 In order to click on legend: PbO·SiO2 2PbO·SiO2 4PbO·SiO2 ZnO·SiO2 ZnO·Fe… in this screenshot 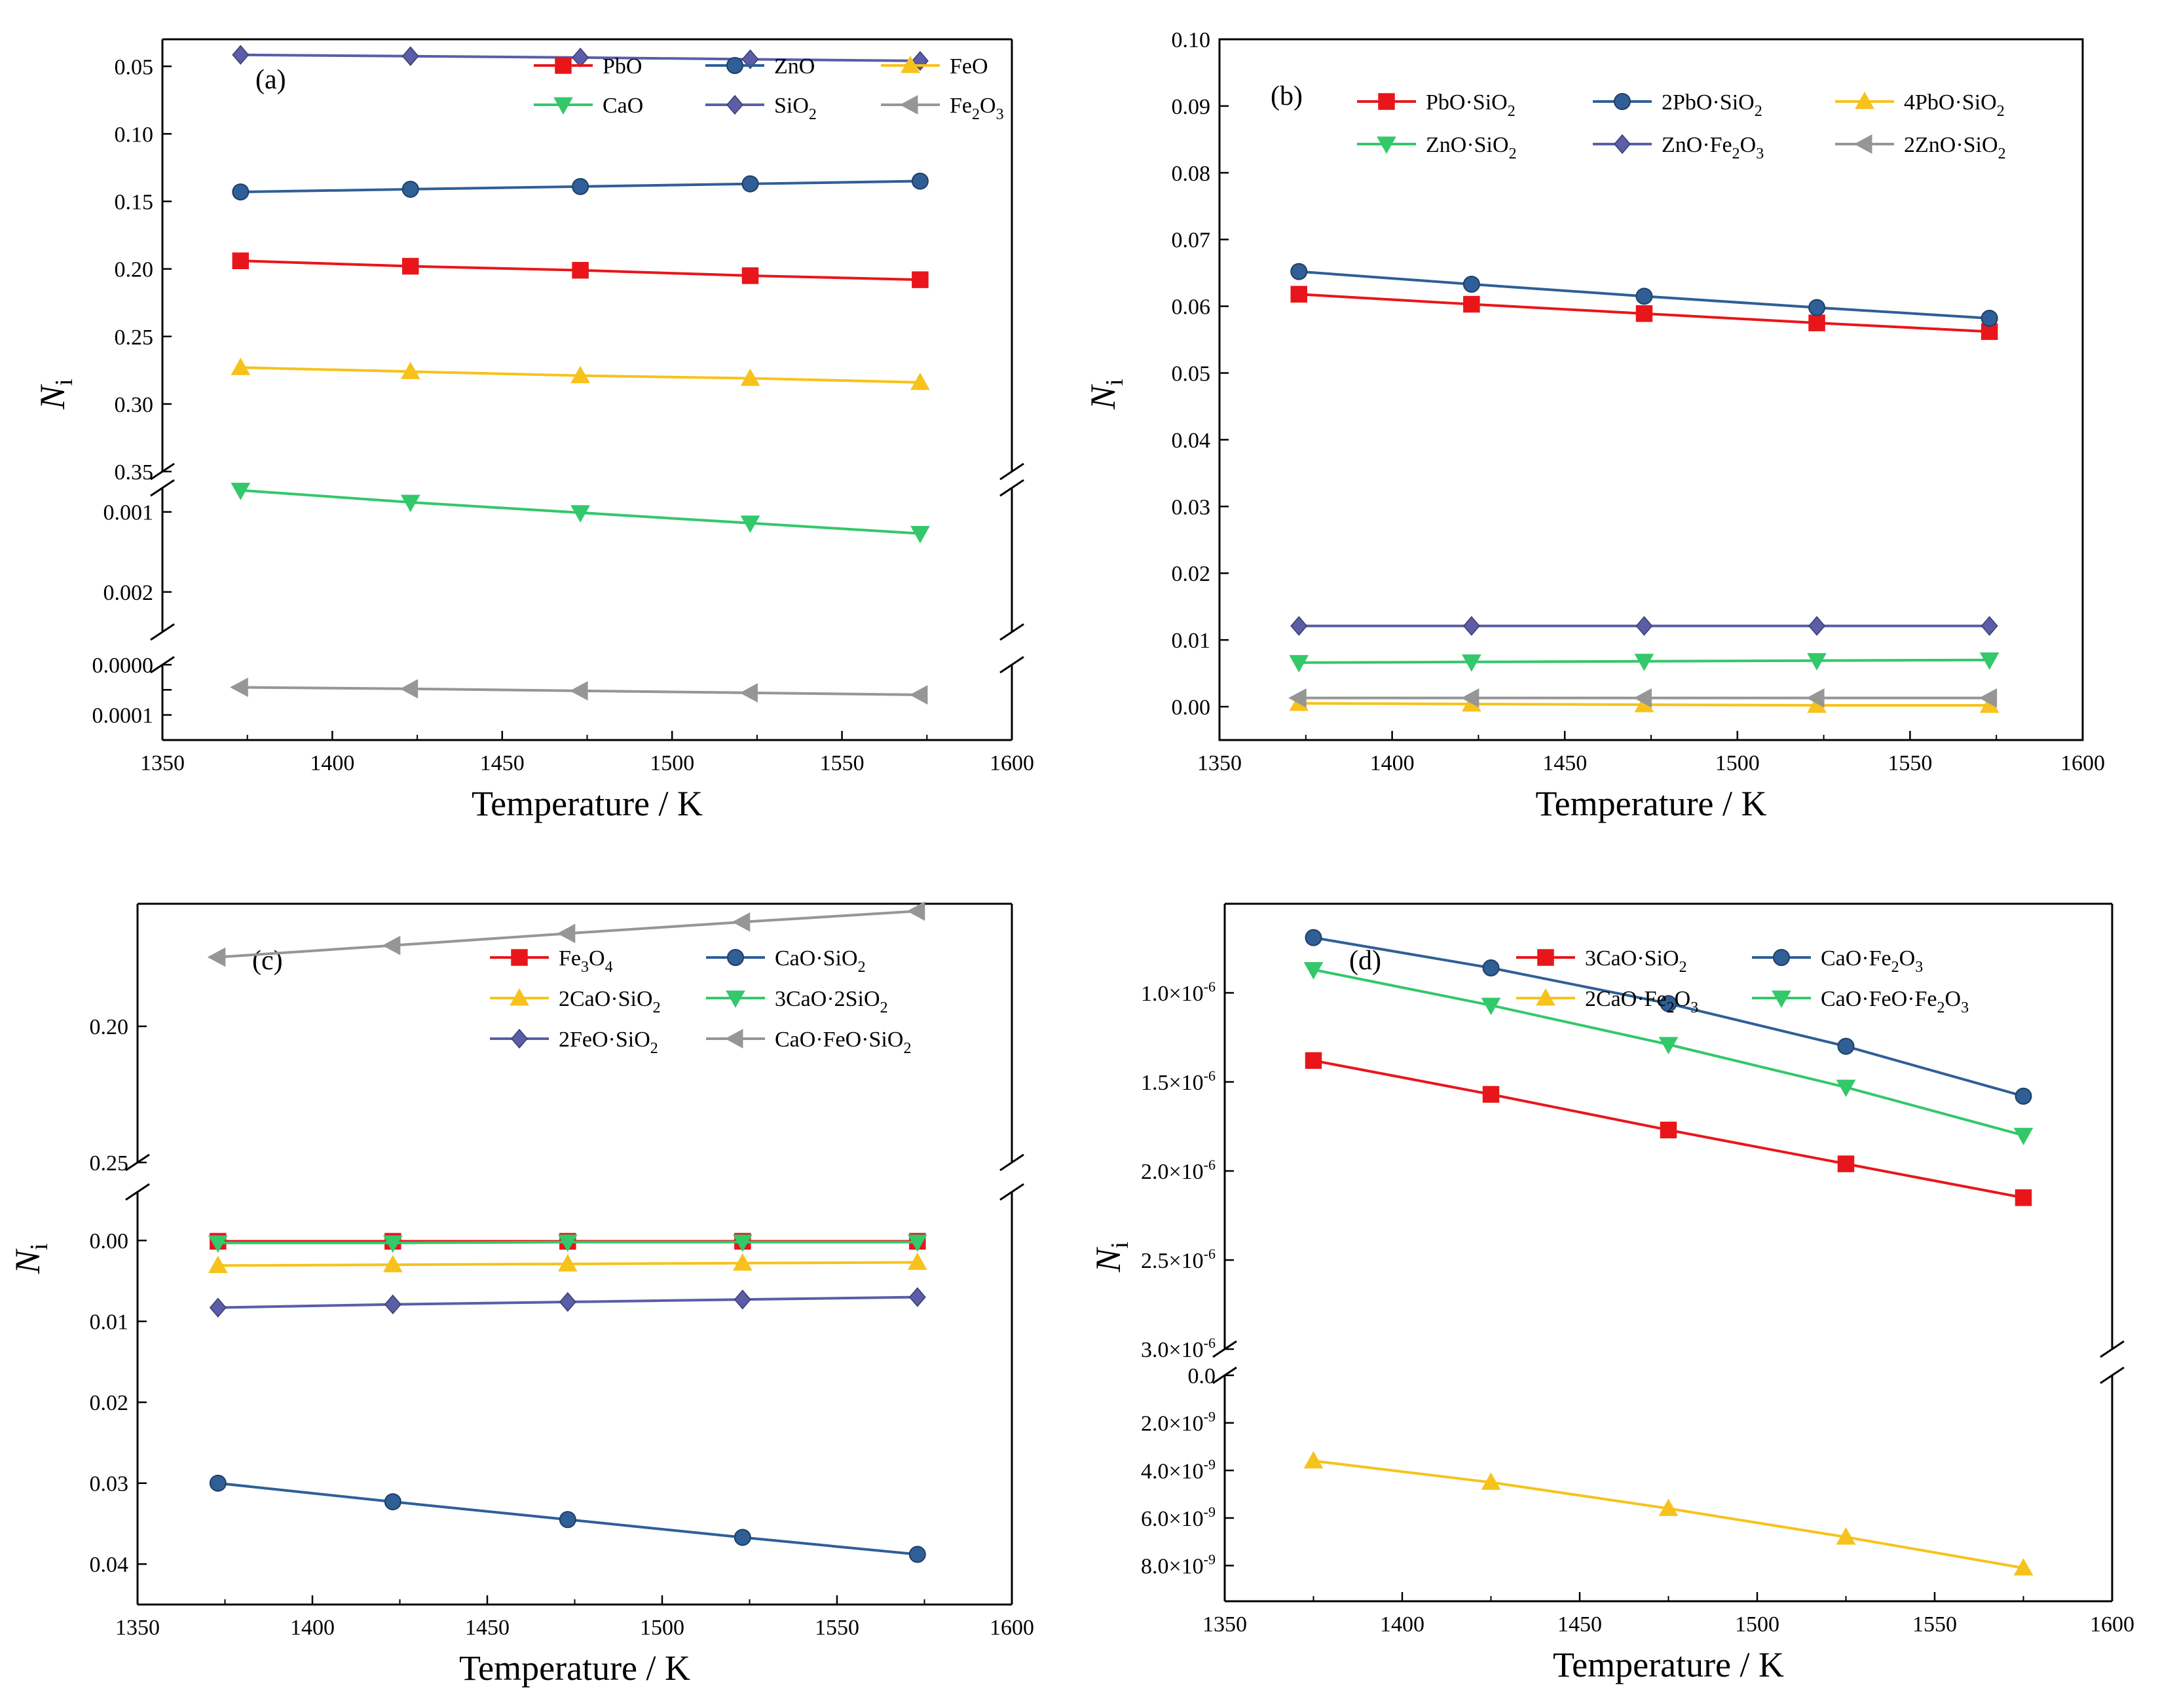, I will do `click(1681, 126)`.